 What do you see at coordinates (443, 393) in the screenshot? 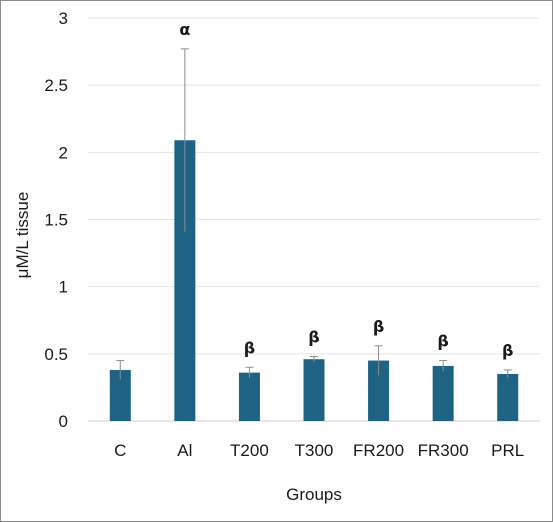
I see `bar-fr300` at bounding box center [443, 393].